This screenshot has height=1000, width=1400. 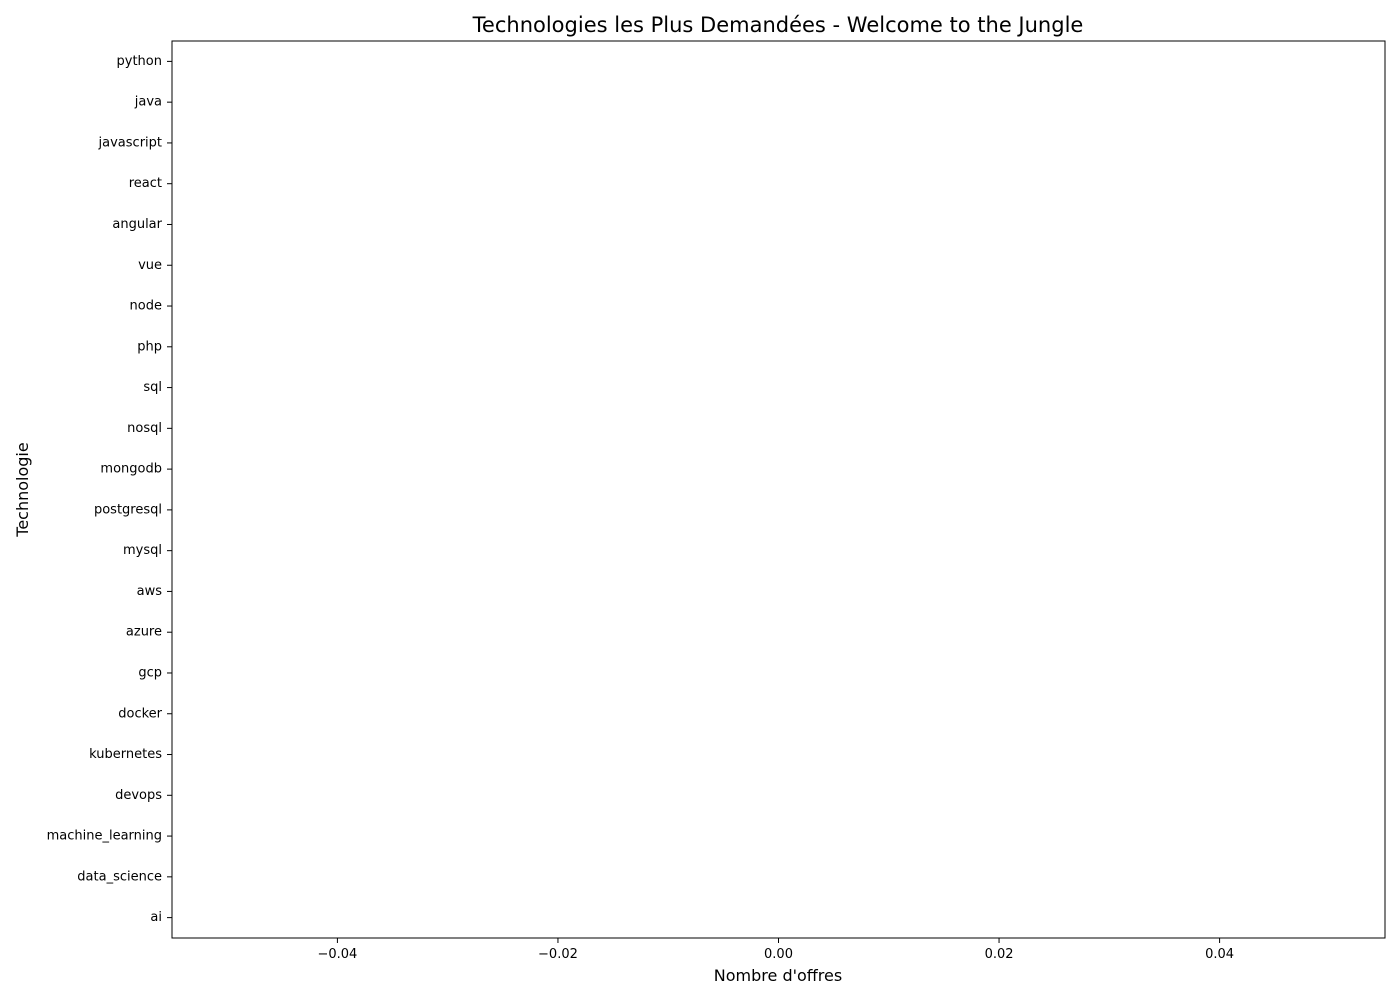 I want to click on y-tick-label: gcp, so click(x=150, y=672).